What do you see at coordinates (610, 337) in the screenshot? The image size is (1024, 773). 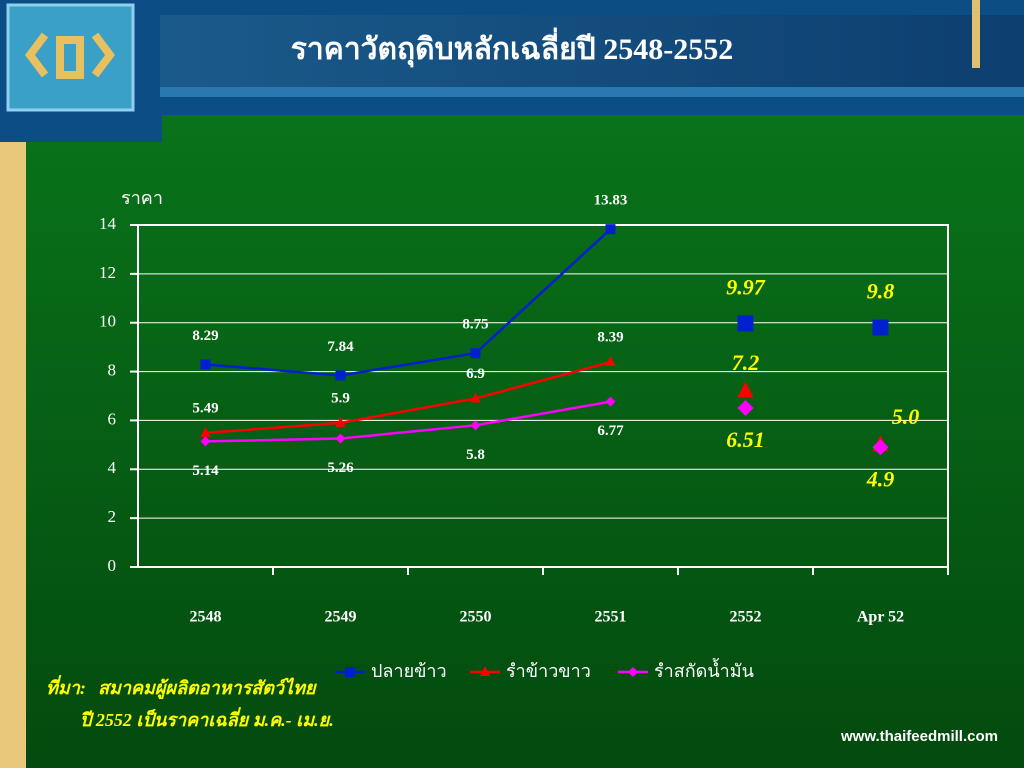 I see `data-label: 8.39` at bounding box center [610, 337].